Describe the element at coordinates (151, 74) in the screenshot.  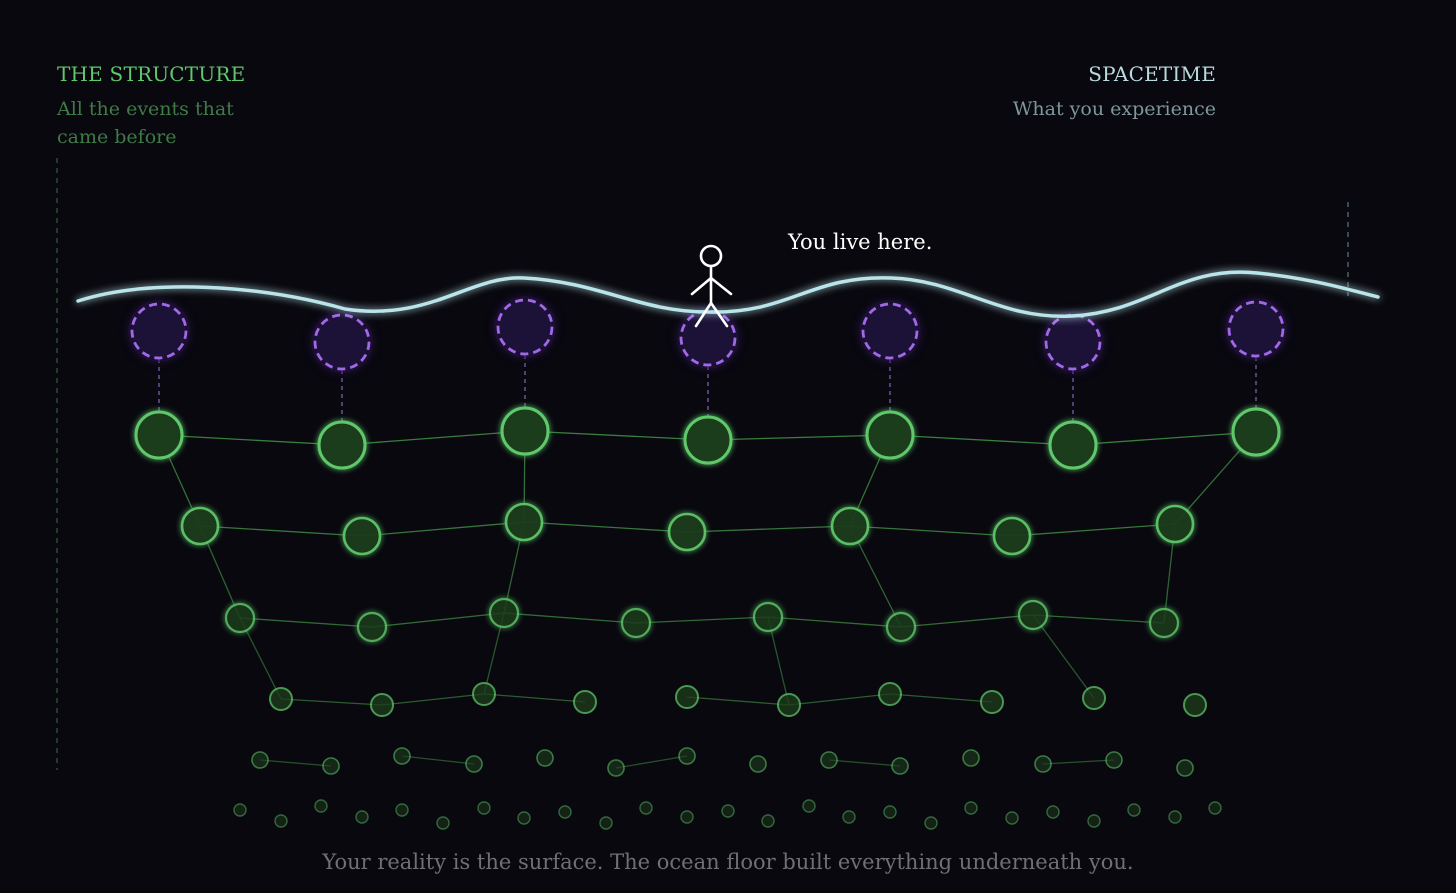
I see `structure-title: THE STRUCTURE` at that location.